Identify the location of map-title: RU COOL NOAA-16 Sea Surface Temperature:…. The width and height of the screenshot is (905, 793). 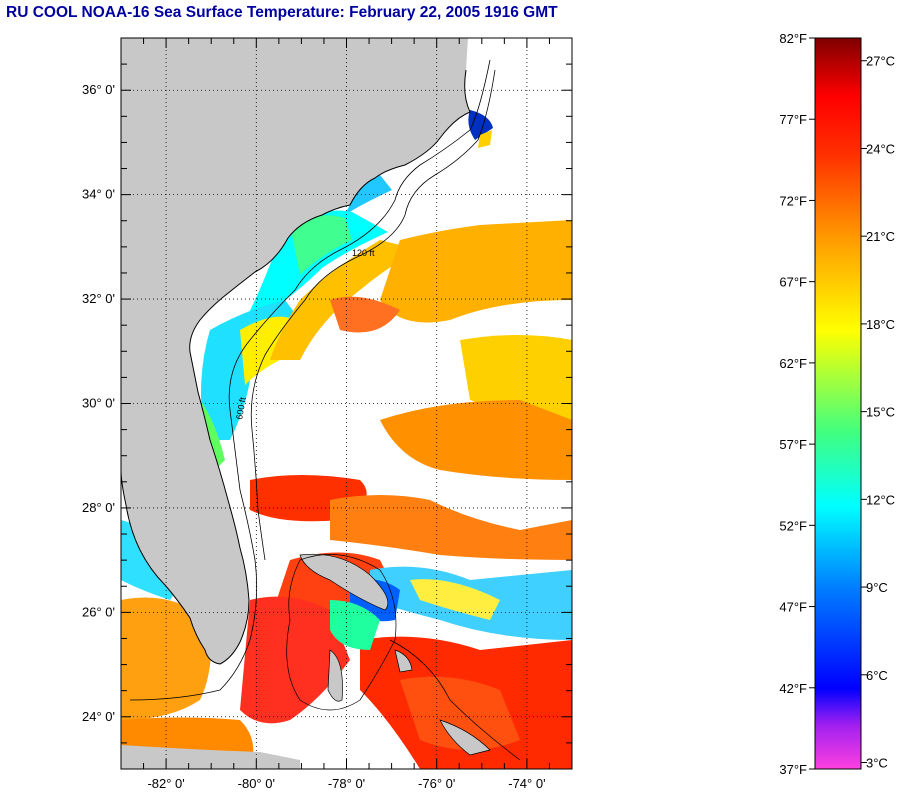
(282, 12).